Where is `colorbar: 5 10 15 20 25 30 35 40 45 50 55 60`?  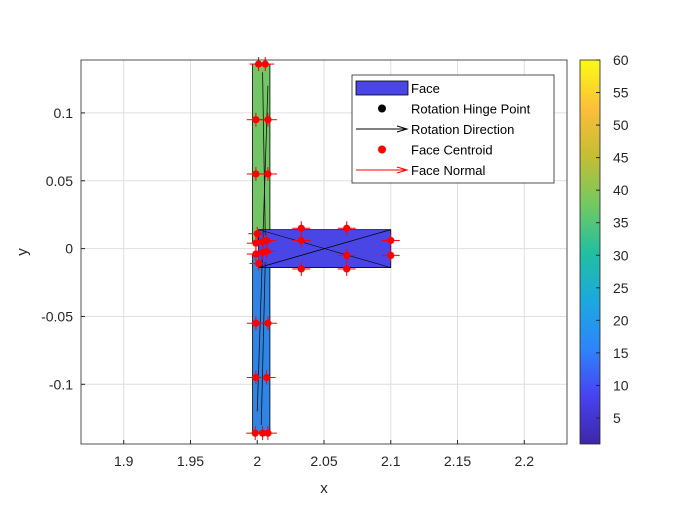
colorbar: 5 10 15 20 25 30 35 40 45 50 55 60 is located at coordinates (604, 248).